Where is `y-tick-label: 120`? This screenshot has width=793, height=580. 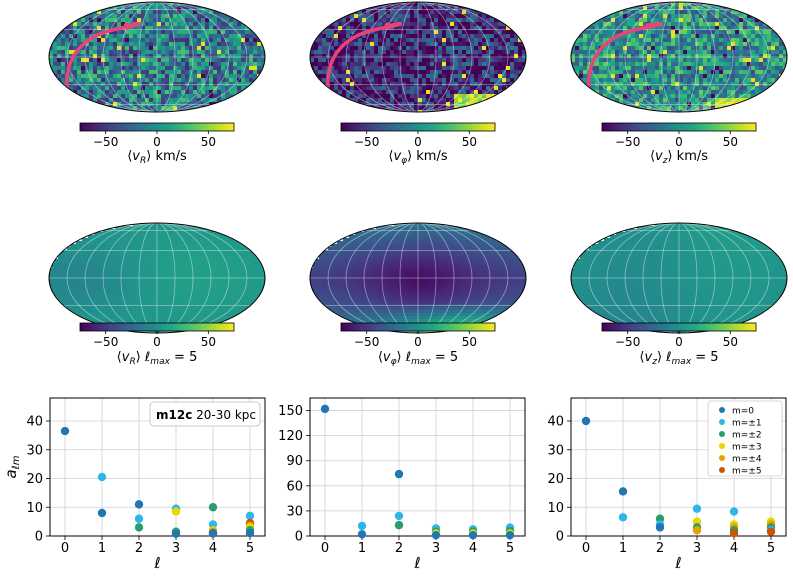 y-tick-label: 120 is located at coordinates (290, 436).